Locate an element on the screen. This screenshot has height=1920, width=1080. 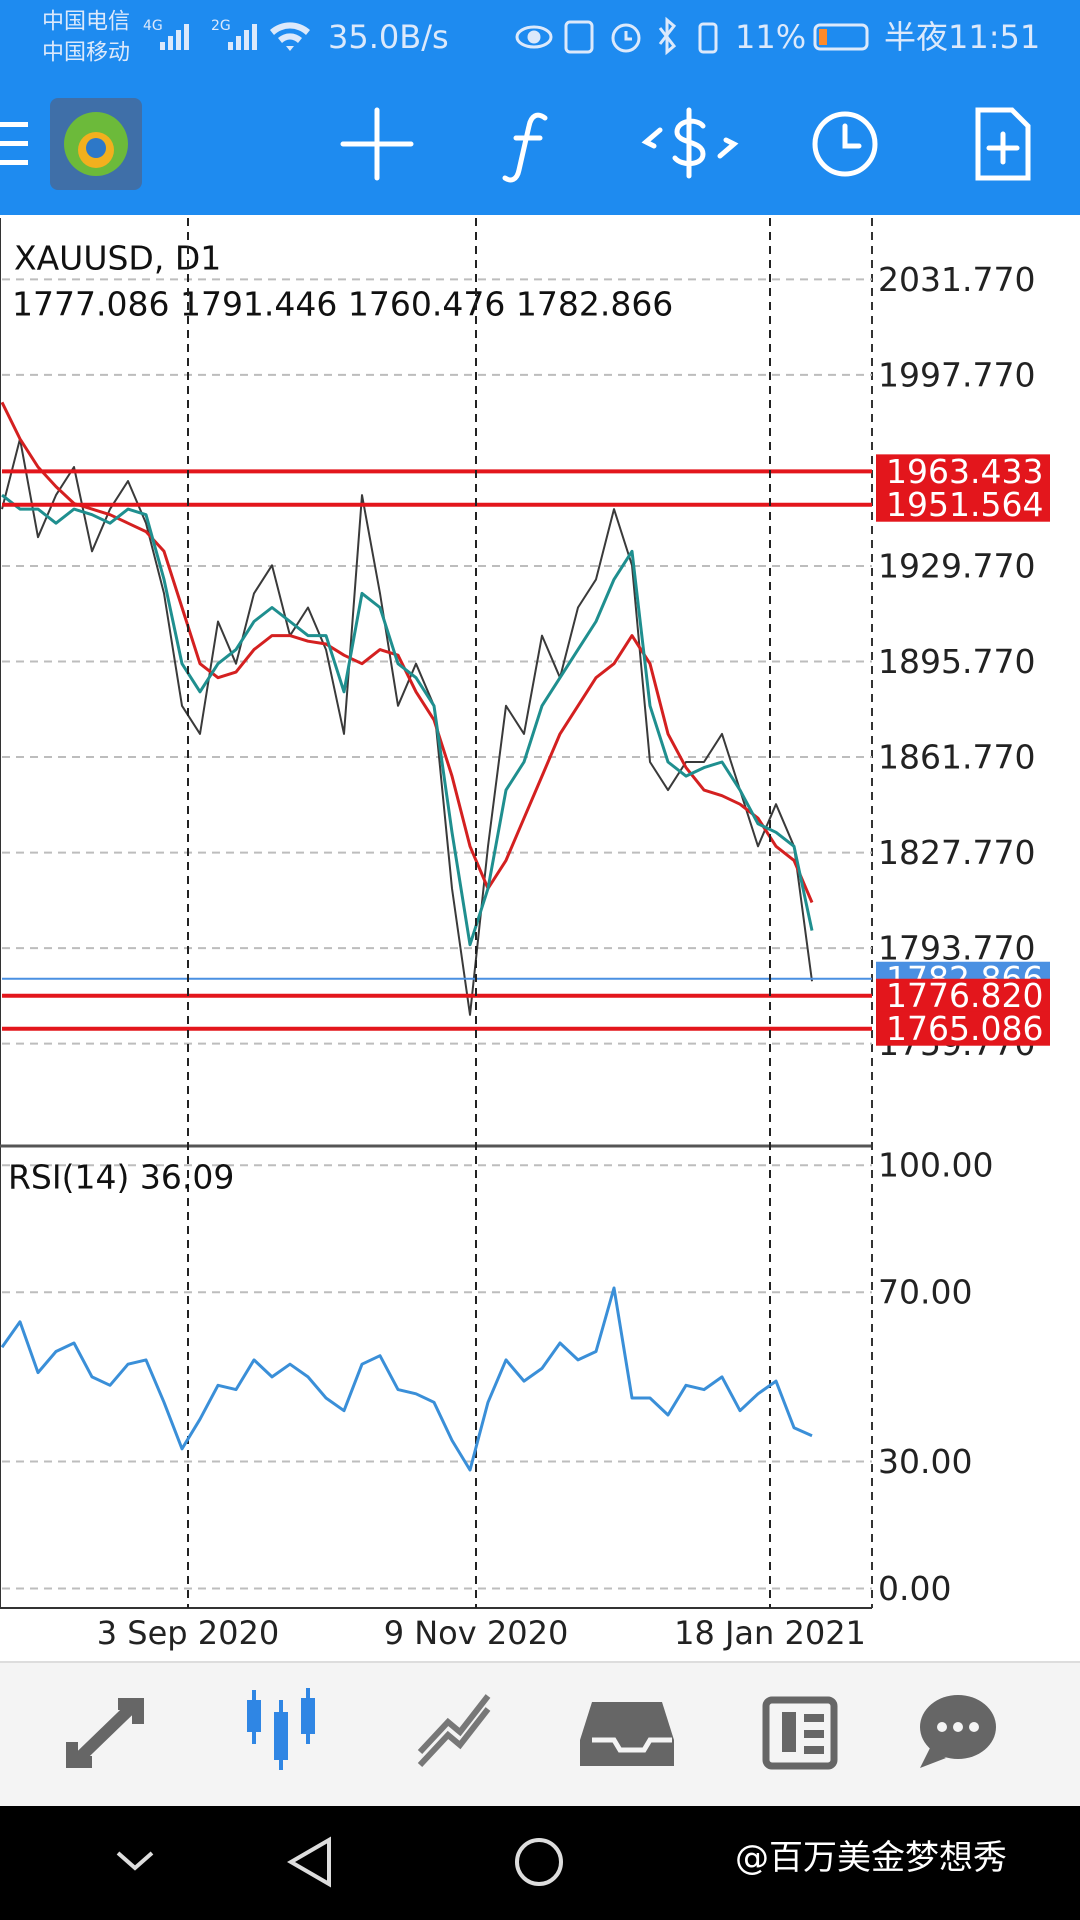
watermark: @百万美金梦想秀 is located at coordinates (871, 1858).